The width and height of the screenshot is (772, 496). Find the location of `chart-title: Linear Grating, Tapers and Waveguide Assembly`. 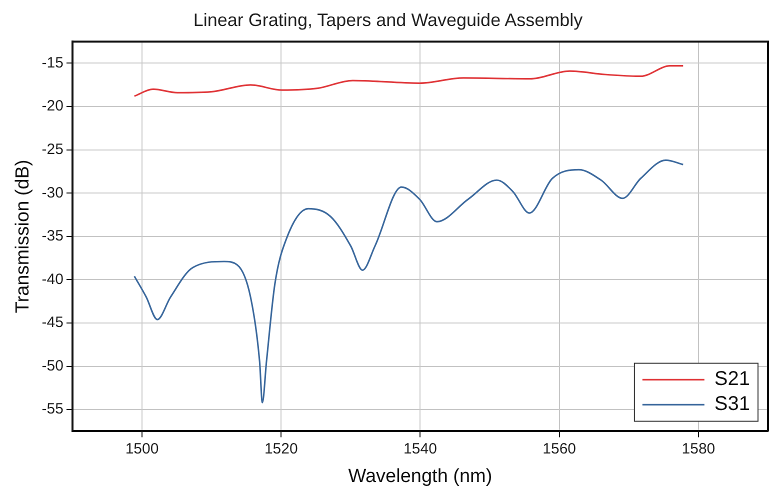

chart-title: Linear Grating, Tapers and Waveguide Assembly is located at coordinates (388, 20).